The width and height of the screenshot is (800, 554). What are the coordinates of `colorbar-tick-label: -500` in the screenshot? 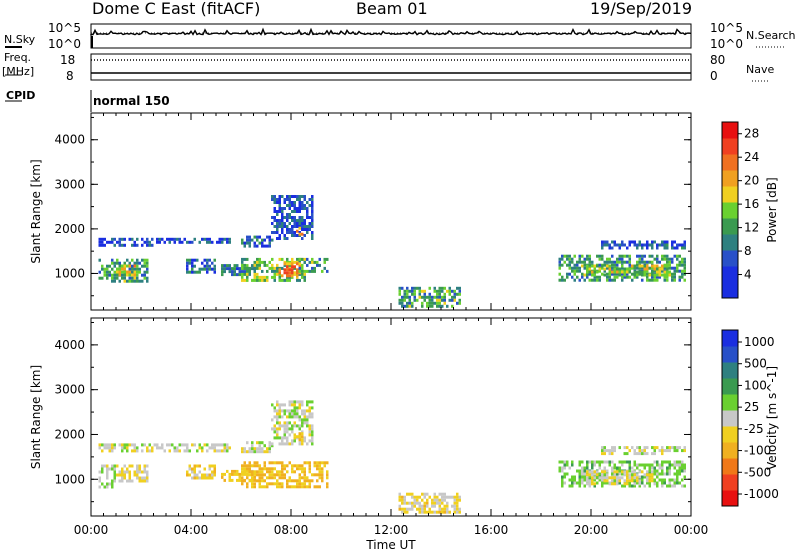 It's located at (757, 472).